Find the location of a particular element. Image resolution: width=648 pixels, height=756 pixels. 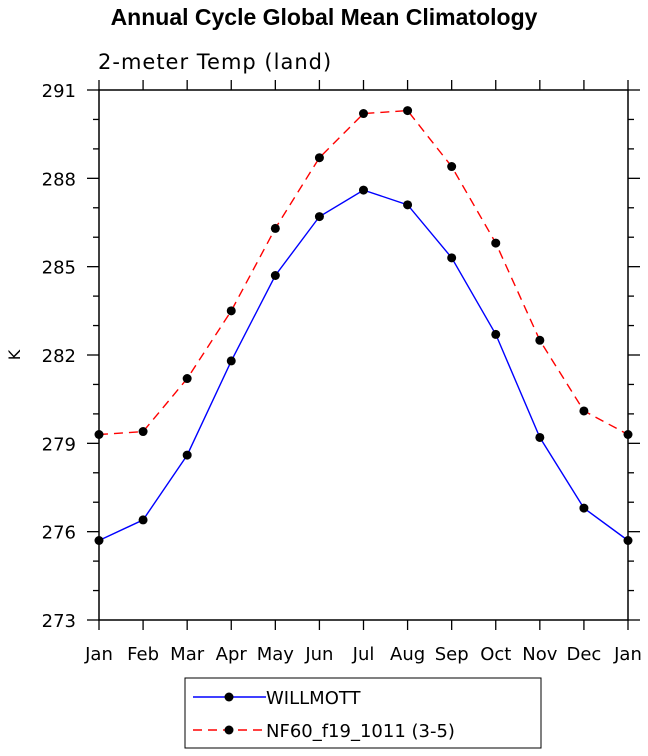

x-tick-label: Mar is located at coordinates (187, 654).